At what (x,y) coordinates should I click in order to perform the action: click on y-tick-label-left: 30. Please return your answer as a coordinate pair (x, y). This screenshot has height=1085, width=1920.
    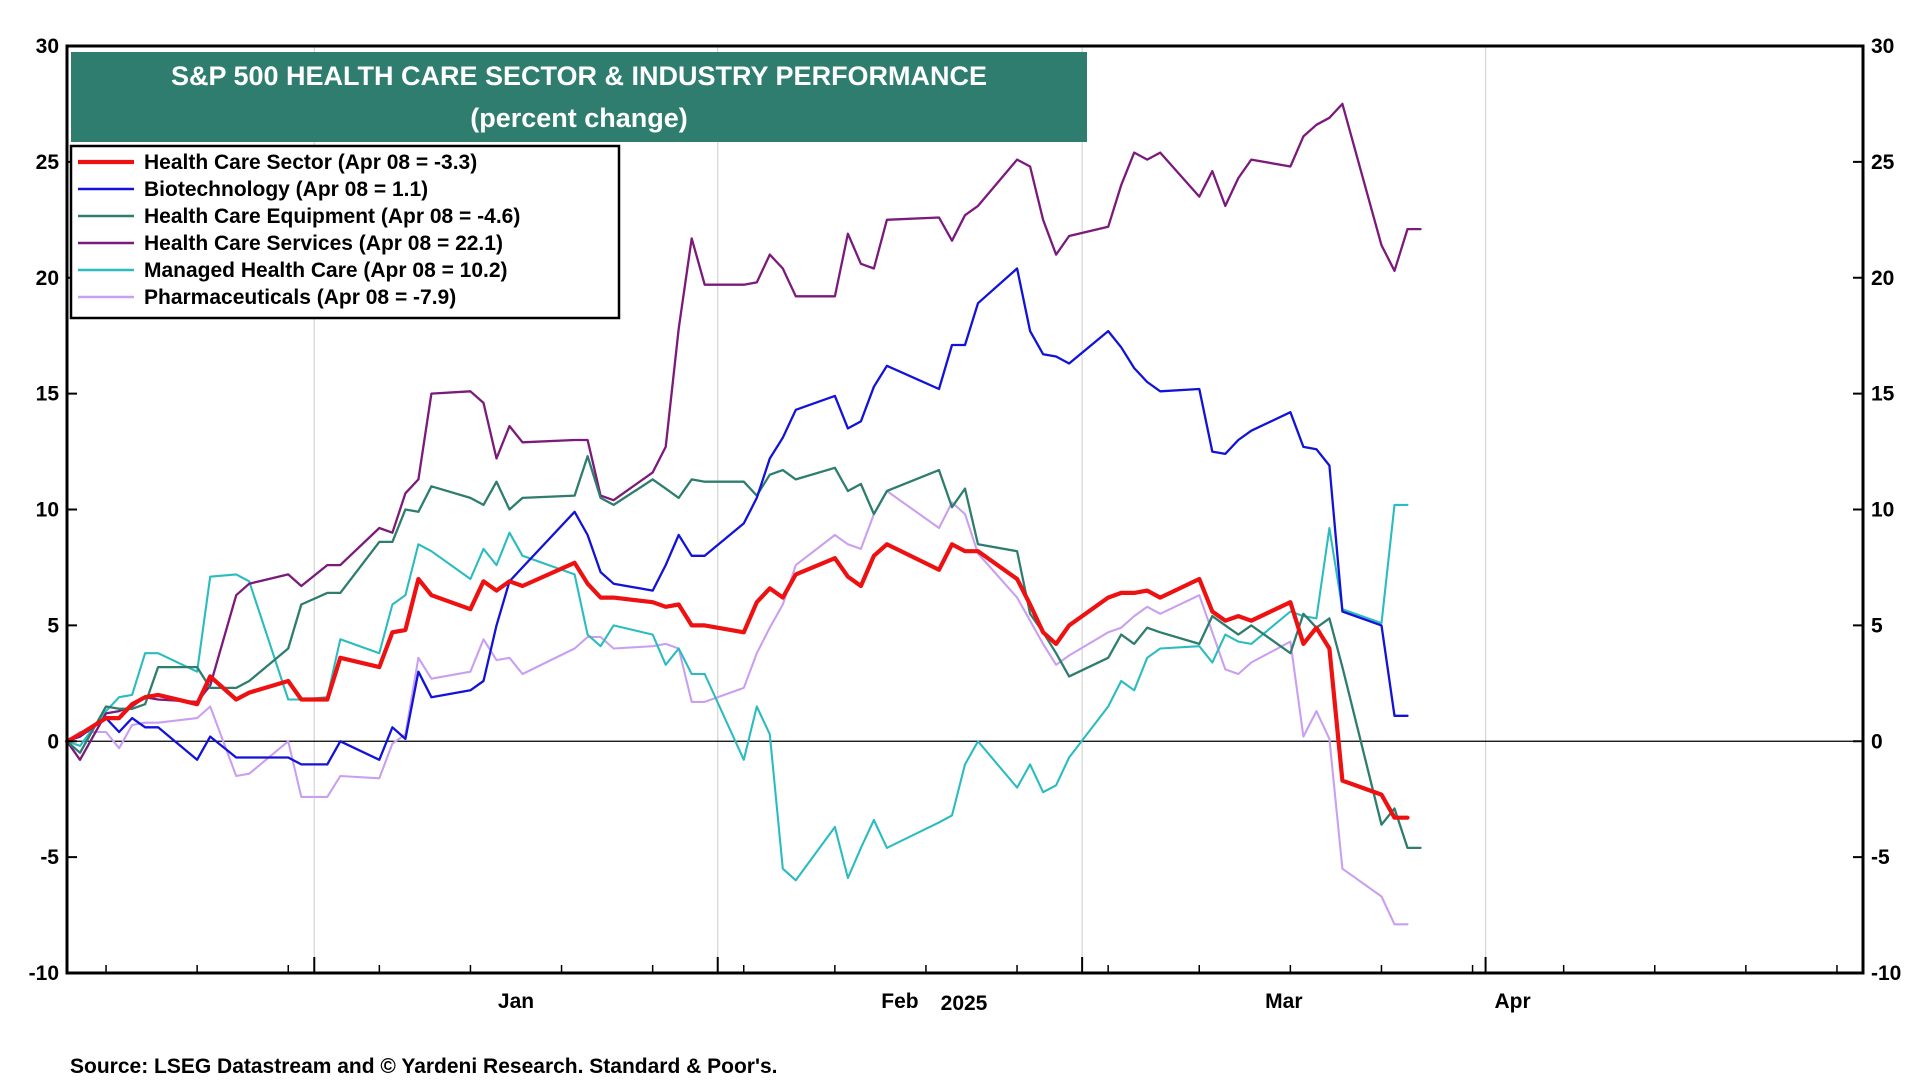
    Looking at the image, I should click on (47, 46).